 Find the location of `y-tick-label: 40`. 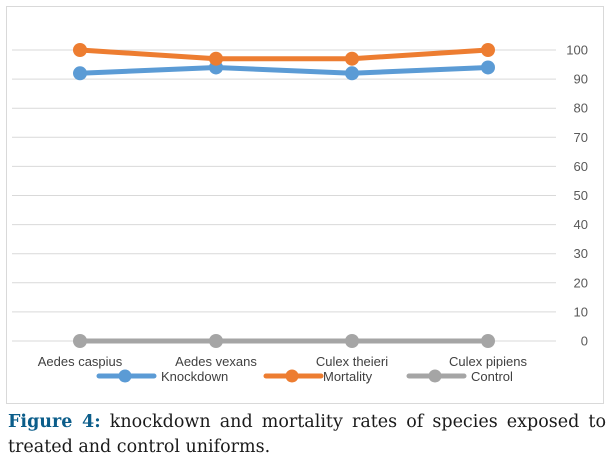

y-tick-label: 40 is located at coordinates (581, 224).